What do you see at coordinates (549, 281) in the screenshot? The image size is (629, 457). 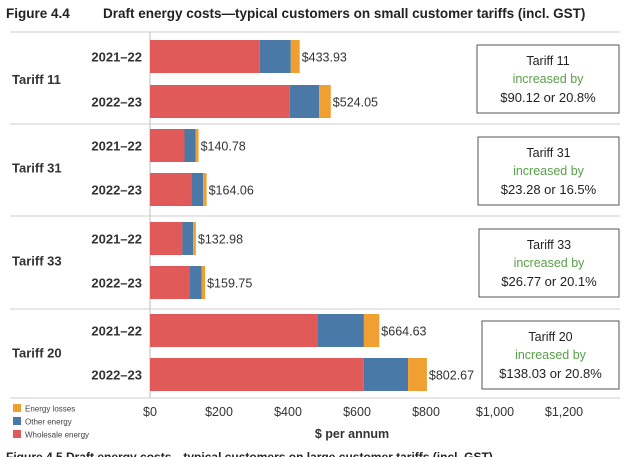 I see `annotation-amount-tariff-33: $26.77 or 20.1%` at bounding box center [549, 281].